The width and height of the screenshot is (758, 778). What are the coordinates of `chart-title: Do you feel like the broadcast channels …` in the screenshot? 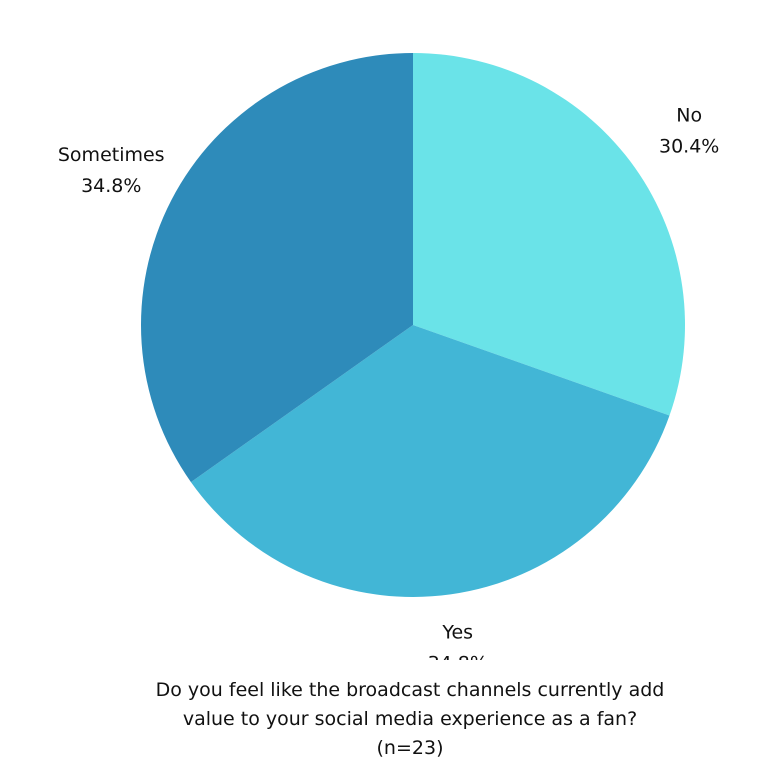 It's located at (410, 719).